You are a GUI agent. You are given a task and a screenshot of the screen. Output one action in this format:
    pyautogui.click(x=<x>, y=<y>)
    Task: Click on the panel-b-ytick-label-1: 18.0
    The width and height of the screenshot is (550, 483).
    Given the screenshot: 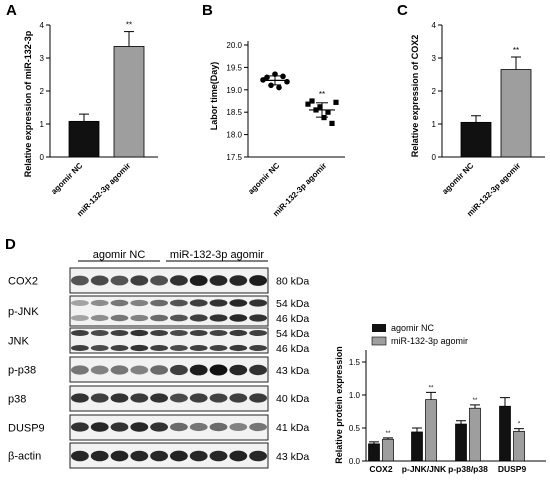 What is the action you would take?
    pyautogui.click(x=234, y=135)
    